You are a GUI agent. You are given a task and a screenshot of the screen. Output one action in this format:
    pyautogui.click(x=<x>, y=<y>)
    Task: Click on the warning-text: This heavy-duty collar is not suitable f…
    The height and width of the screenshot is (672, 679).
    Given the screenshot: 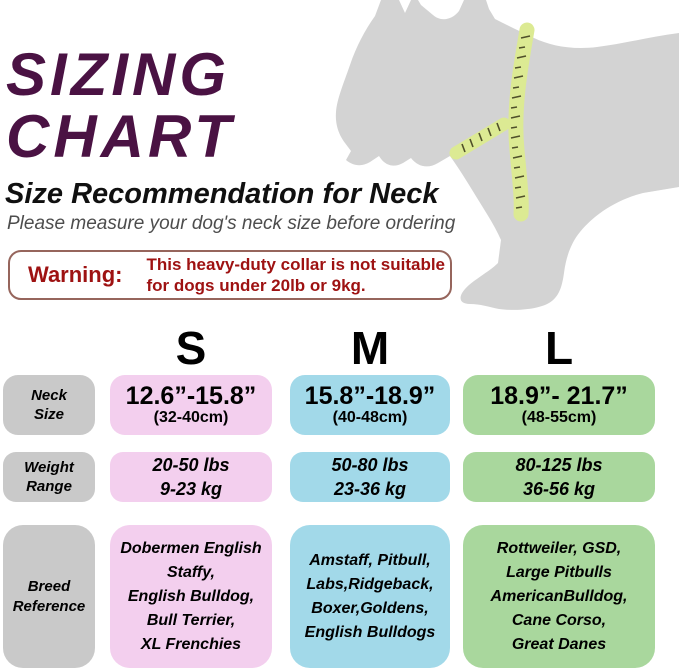 What is the action you would take?
    pyautogui.click(x=296, y=274)
    